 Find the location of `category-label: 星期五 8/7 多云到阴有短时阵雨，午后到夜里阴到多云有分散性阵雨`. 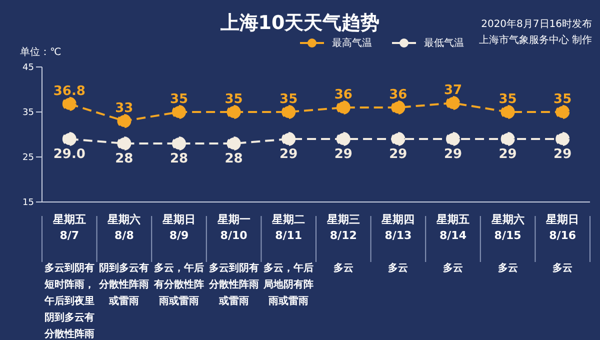

category-label: 星期五 8/7 多云到阴有短时阵雨，午后到夜里阴到多云有分散性阵雨 is located at coordinates (69, 276).